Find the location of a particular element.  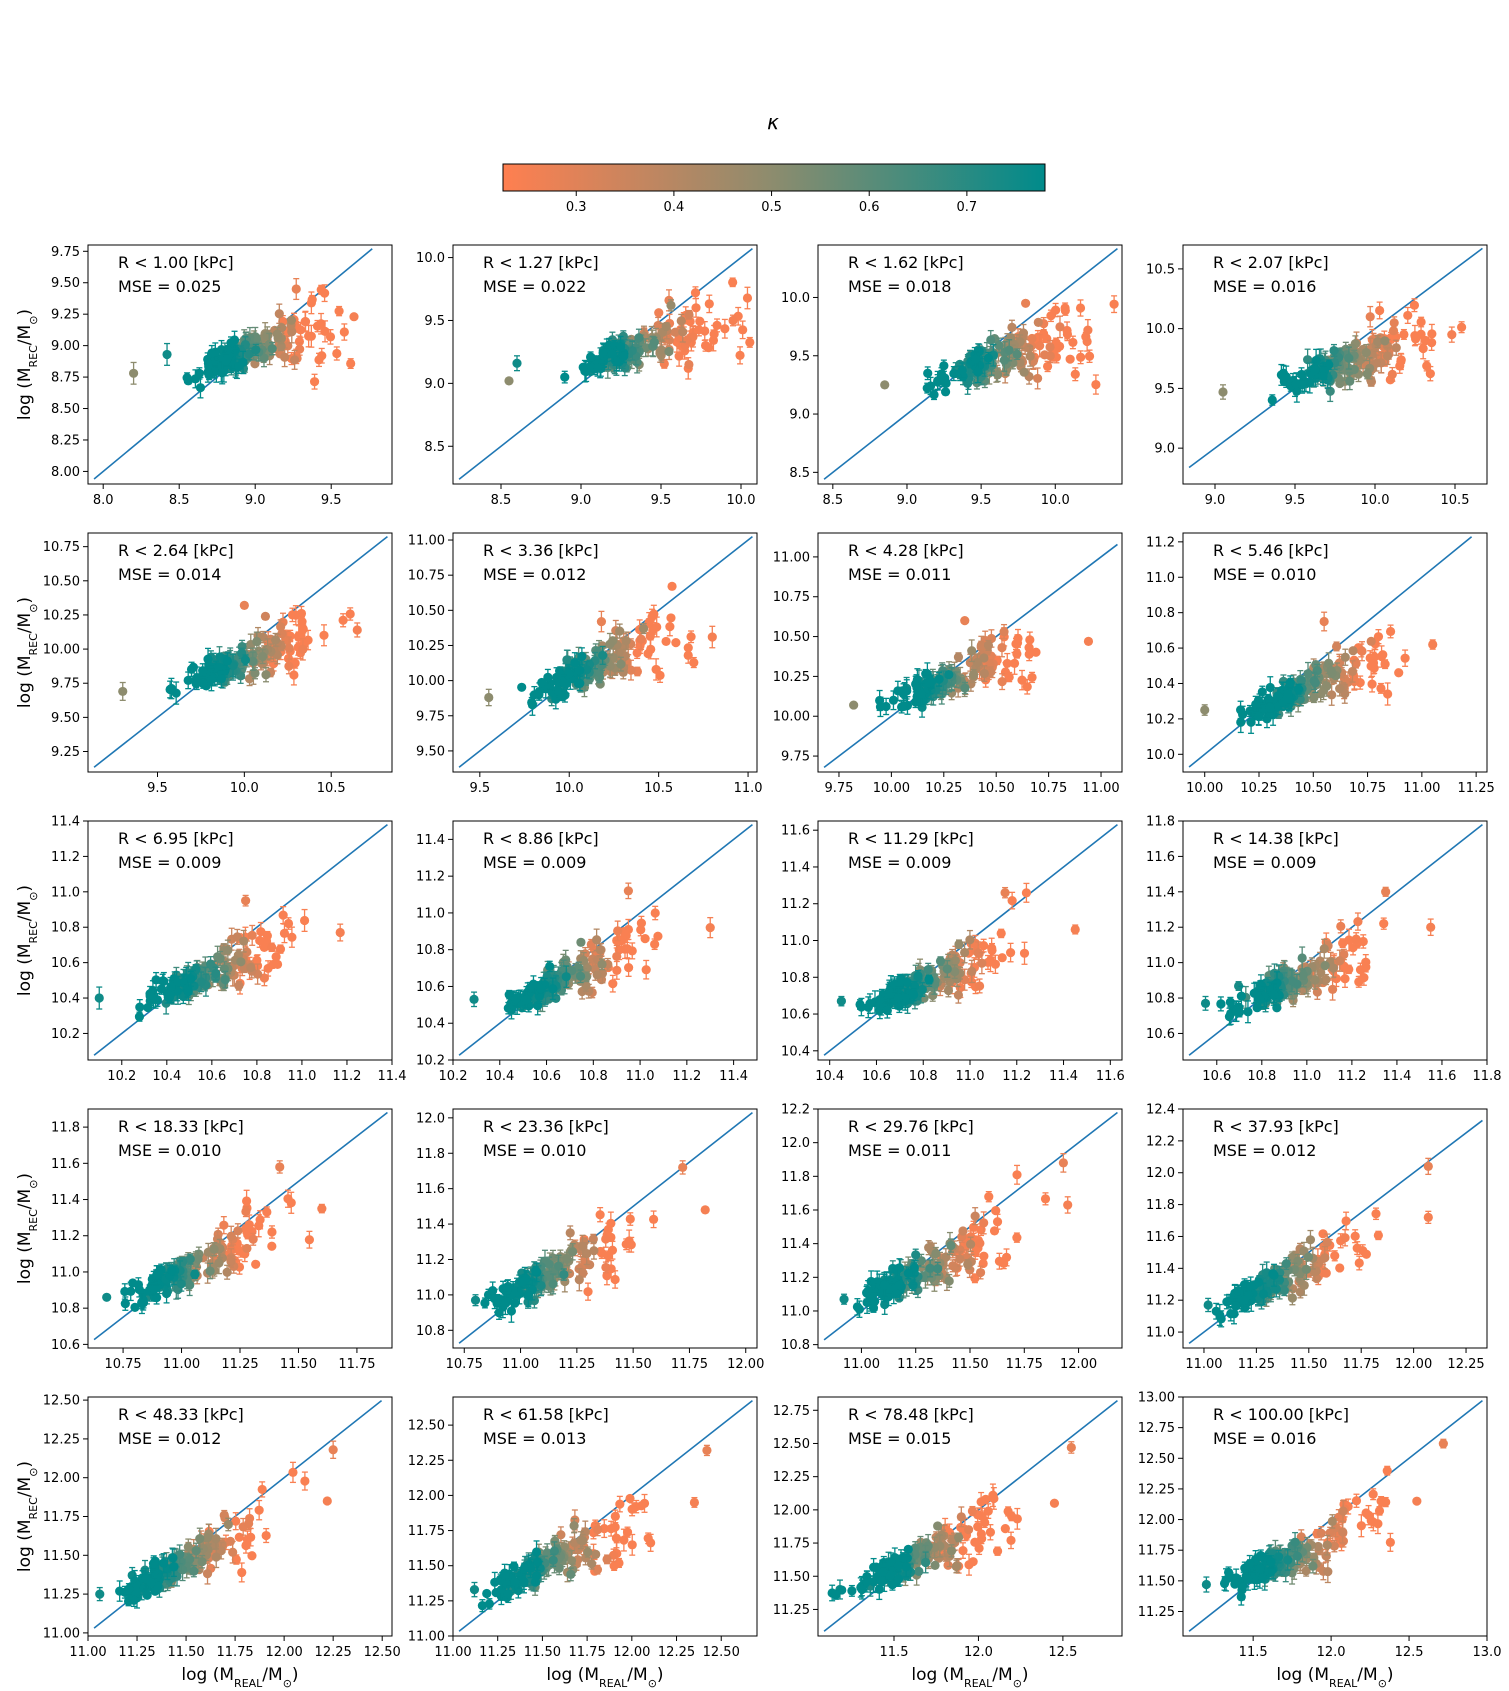

y-tick-label: 8.75 is located at coordinates (65, 378).